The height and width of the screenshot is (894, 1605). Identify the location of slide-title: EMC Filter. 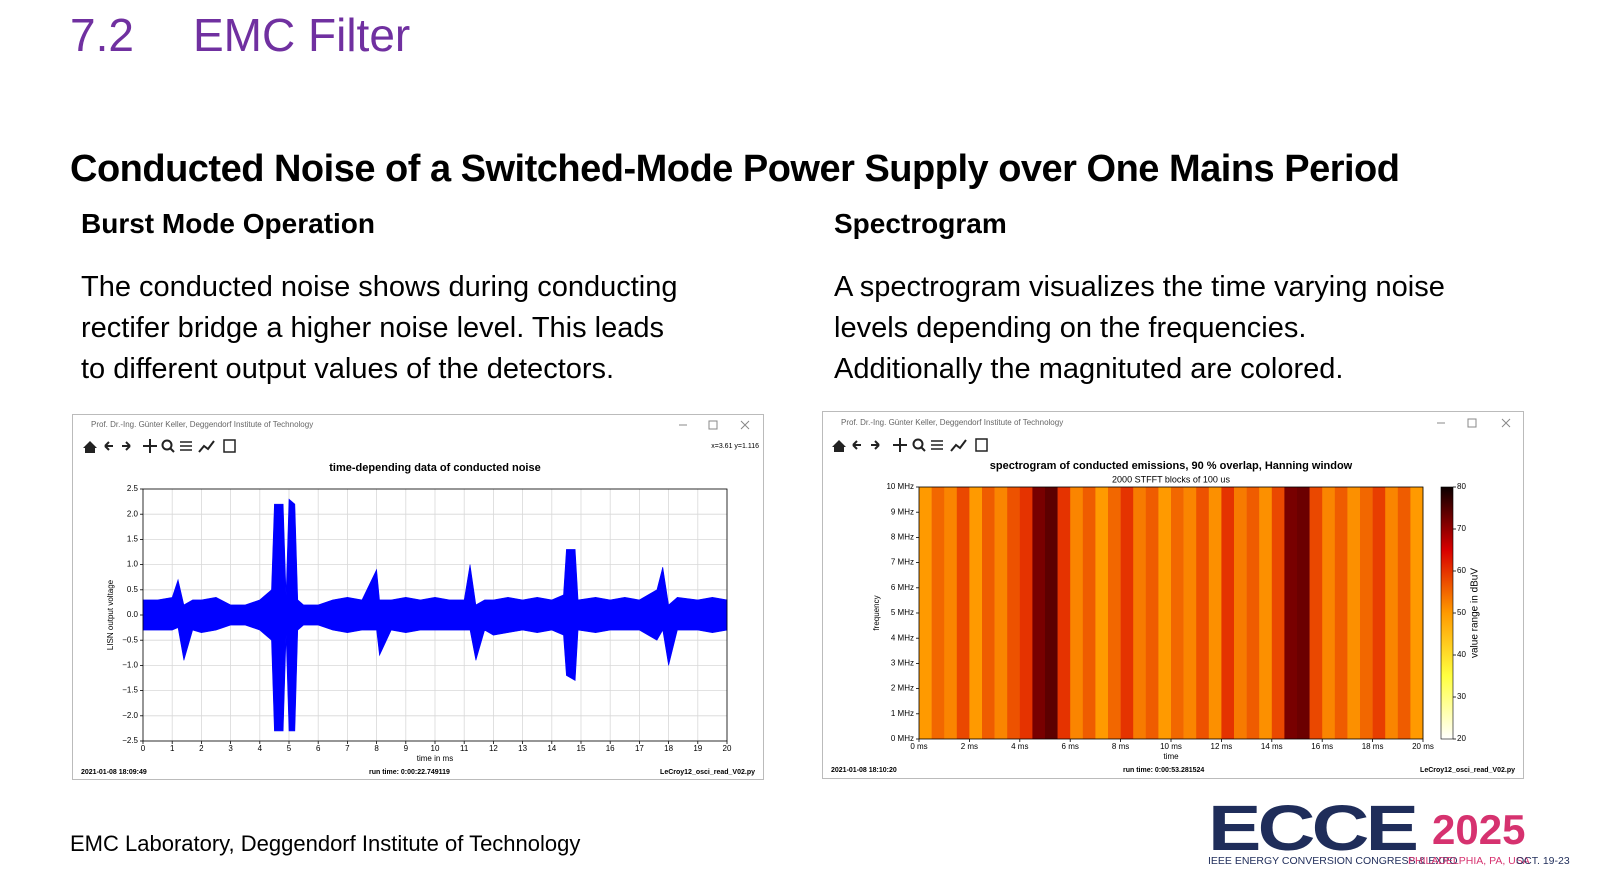
(302, 35).